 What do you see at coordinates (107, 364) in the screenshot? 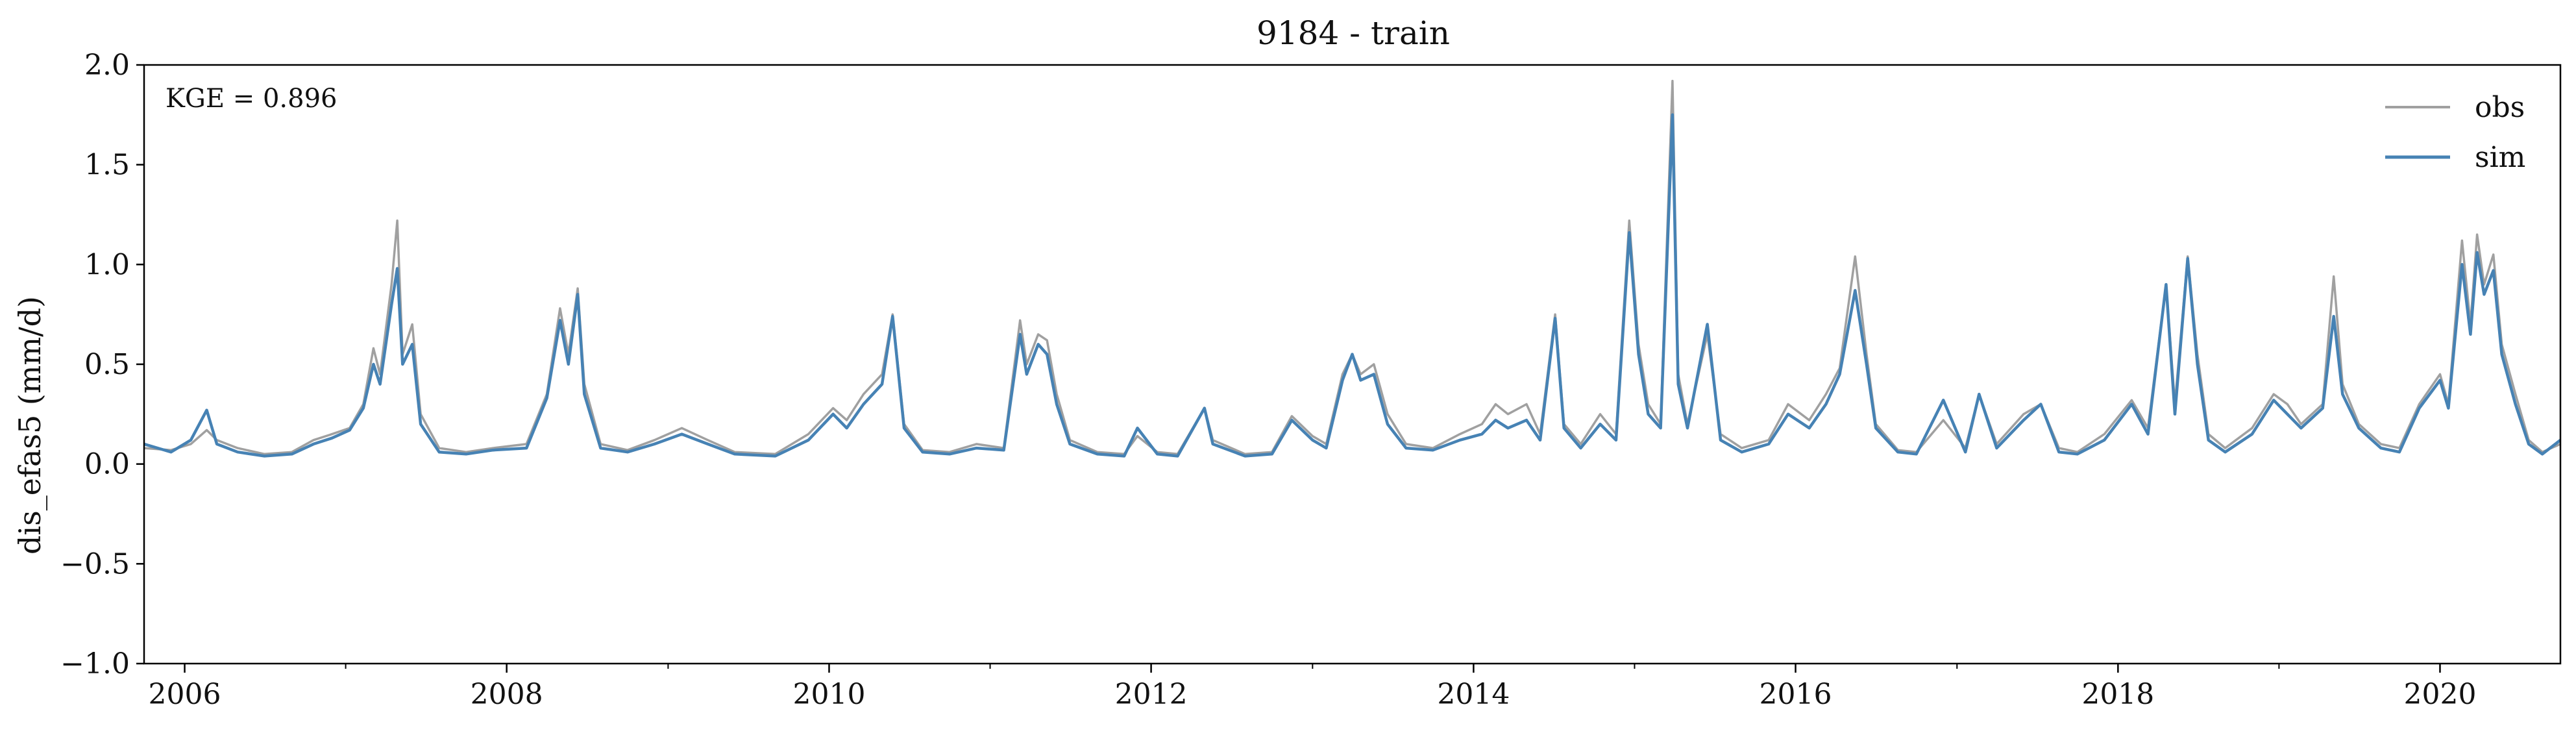
I see `y-tick-label: 0.5` at bounding box center [107, 364].